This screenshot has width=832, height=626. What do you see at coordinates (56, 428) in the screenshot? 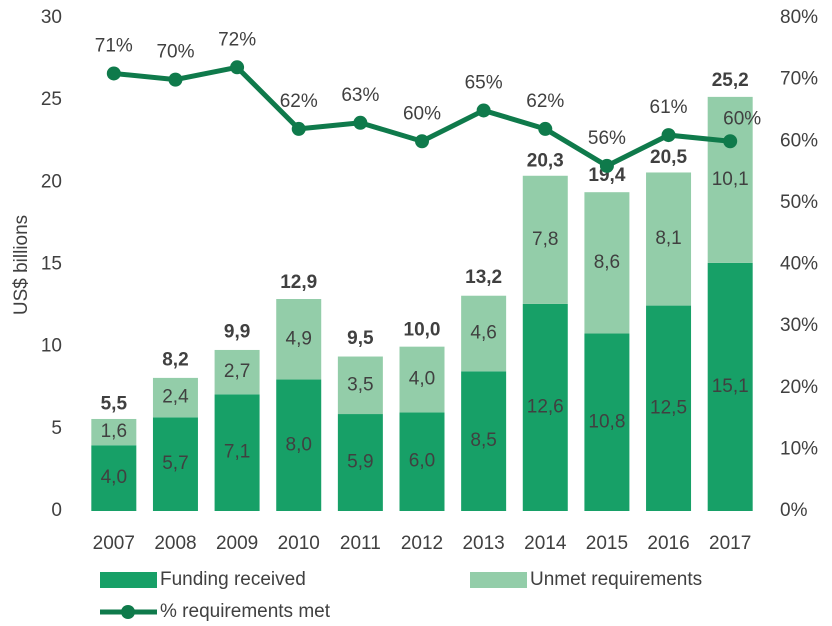
I see `y-tick-label: 5` at bounding box center [56, 428].